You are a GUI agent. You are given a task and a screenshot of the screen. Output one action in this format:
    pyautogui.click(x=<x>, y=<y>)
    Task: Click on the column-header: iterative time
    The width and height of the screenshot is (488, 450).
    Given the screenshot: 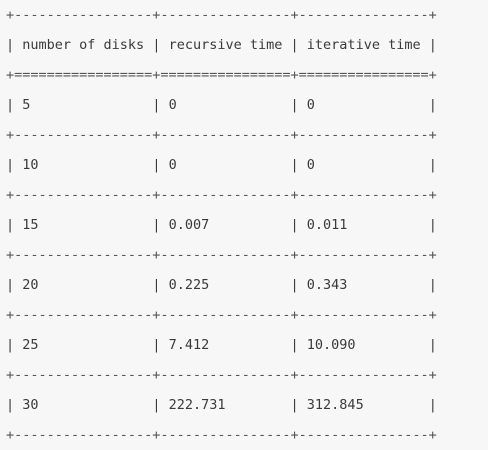 What is the action you would take?
    pyautogui.click(x=363, y=45)
    